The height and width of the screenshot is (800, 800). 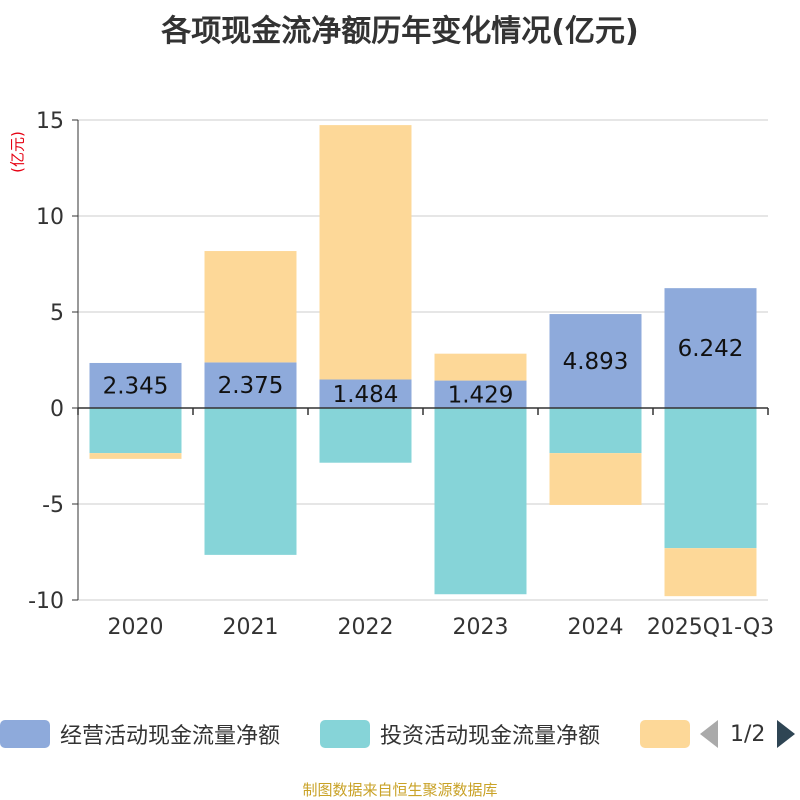 I want to click on legend: 经营活动现金流量净额 投资活动现金流量净额 1/2, so click(x=400, y=734).